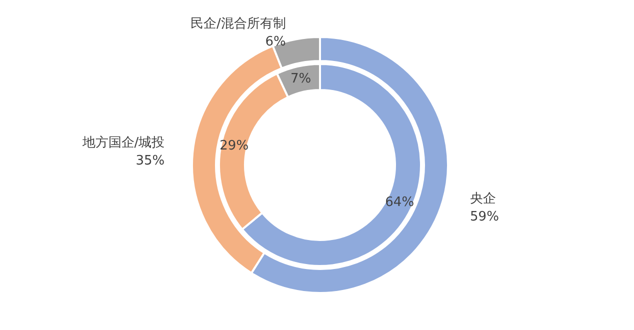  Describe the element at coordinates (483, 198) in the screenshot. I see `slice-label: 央企` at that location.